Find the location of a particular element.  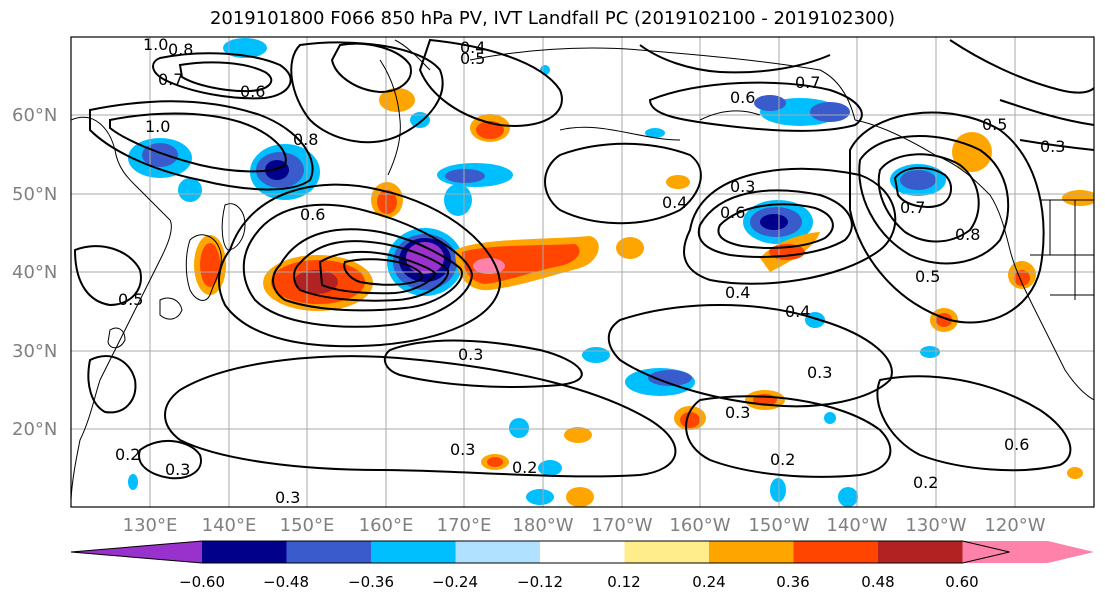

lon-label: 140°W is located at coordinates (856, 525).